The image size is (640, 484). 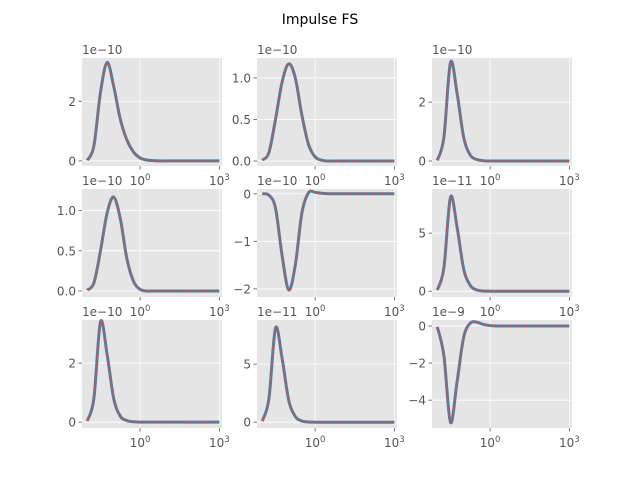 I want to click on subplot-7: 10⁰ 10³ 0 2 1e−10, so click(x=148, y=377).